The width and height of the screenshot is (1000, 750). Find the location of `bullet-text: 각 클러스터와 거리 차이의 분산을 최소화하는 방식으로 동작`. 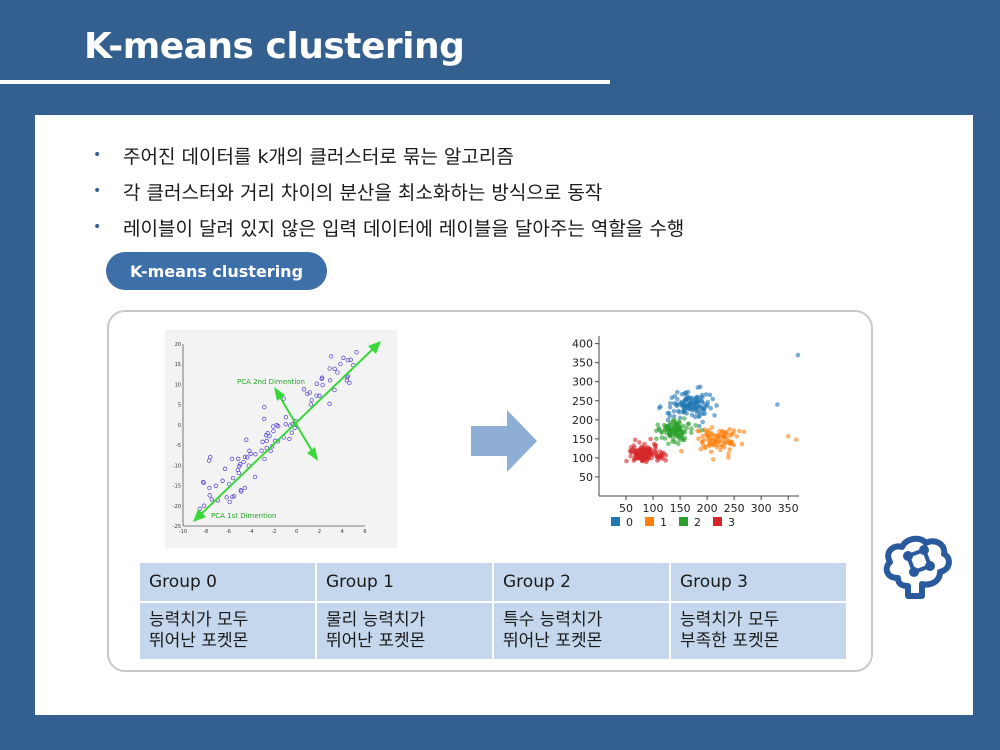

bullet-text: 각 클러스터와 거리 차이의 분산을 최소화하는 방식으로 동작 is located at coordinates (363, 192).